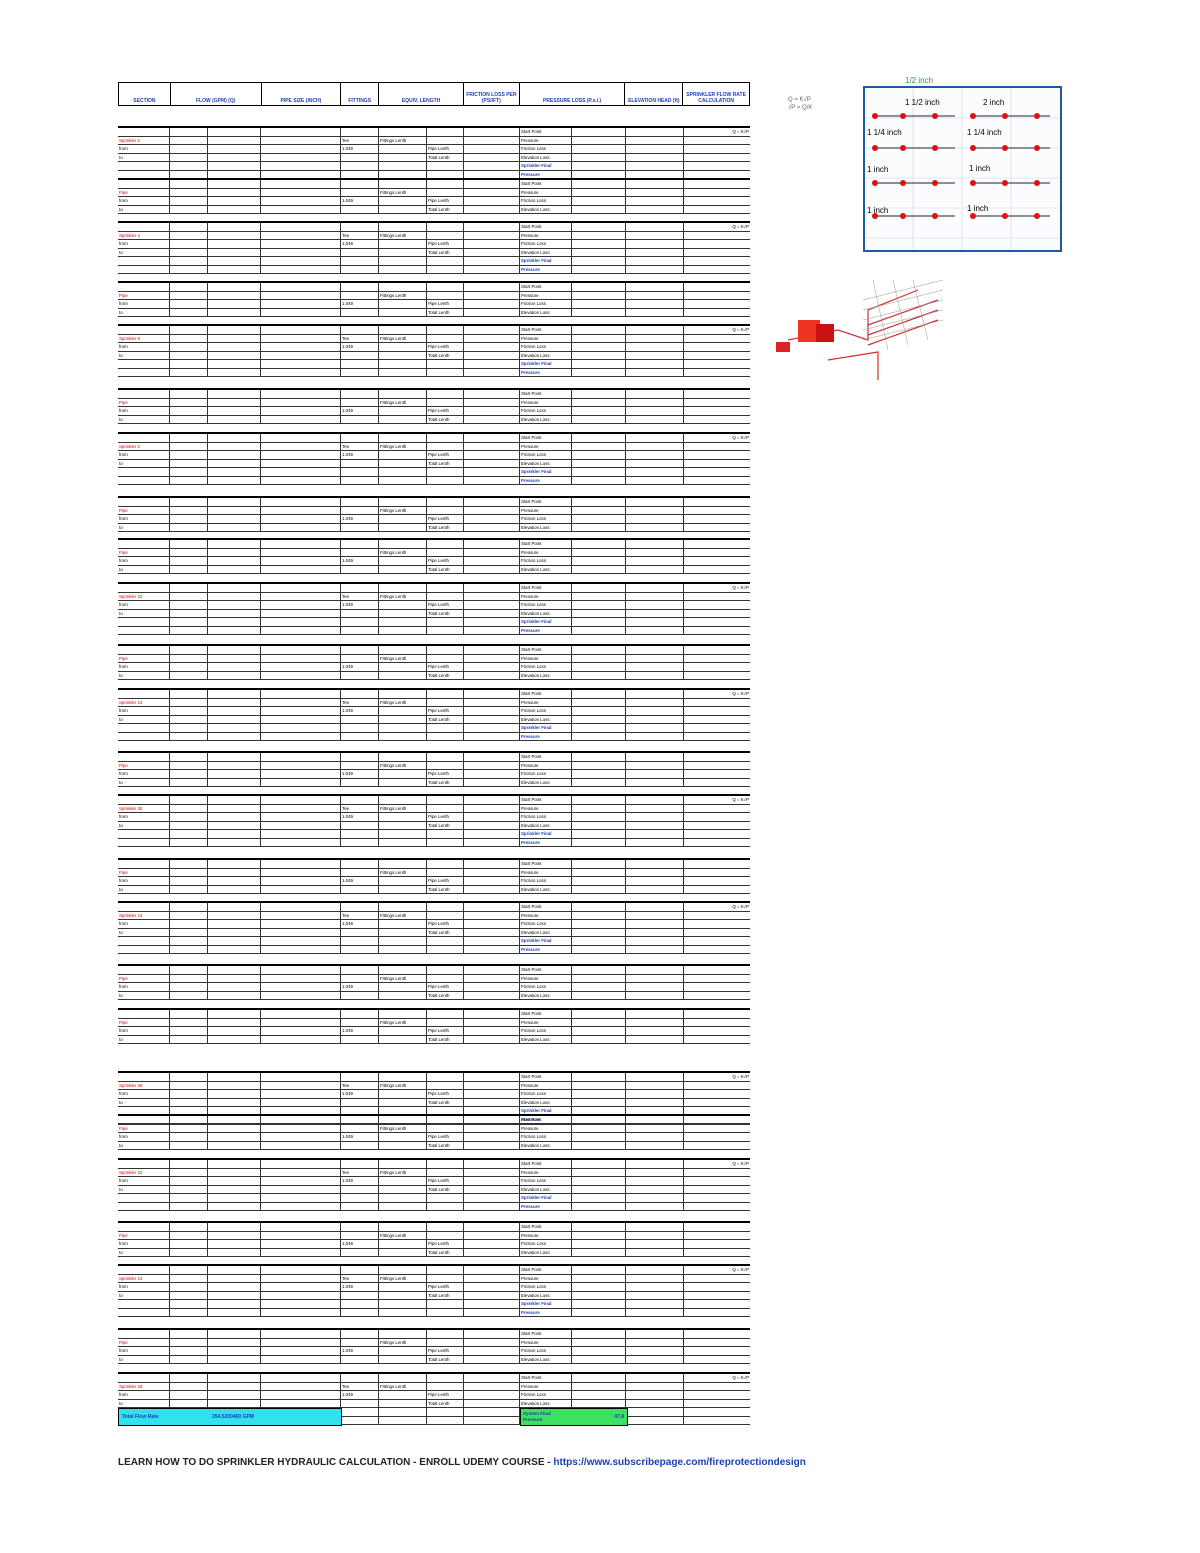  What do you see at coordinates (360, 94) in the screenshot?
I see `col-fittings: FITTINGS` at bounding box center [360, 94].